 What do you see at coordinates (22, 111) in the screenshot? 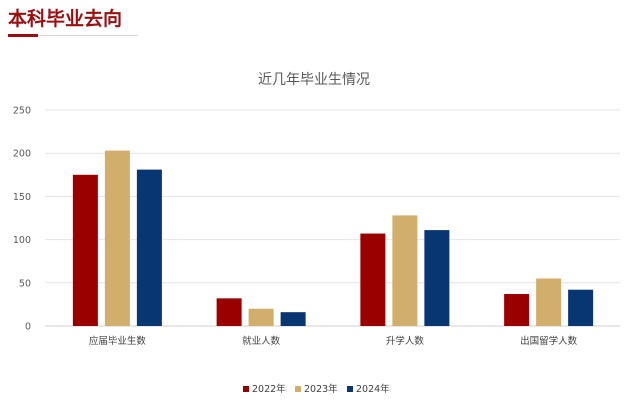
I see `y-tick-label: 250` at bounding box center [22, 111].